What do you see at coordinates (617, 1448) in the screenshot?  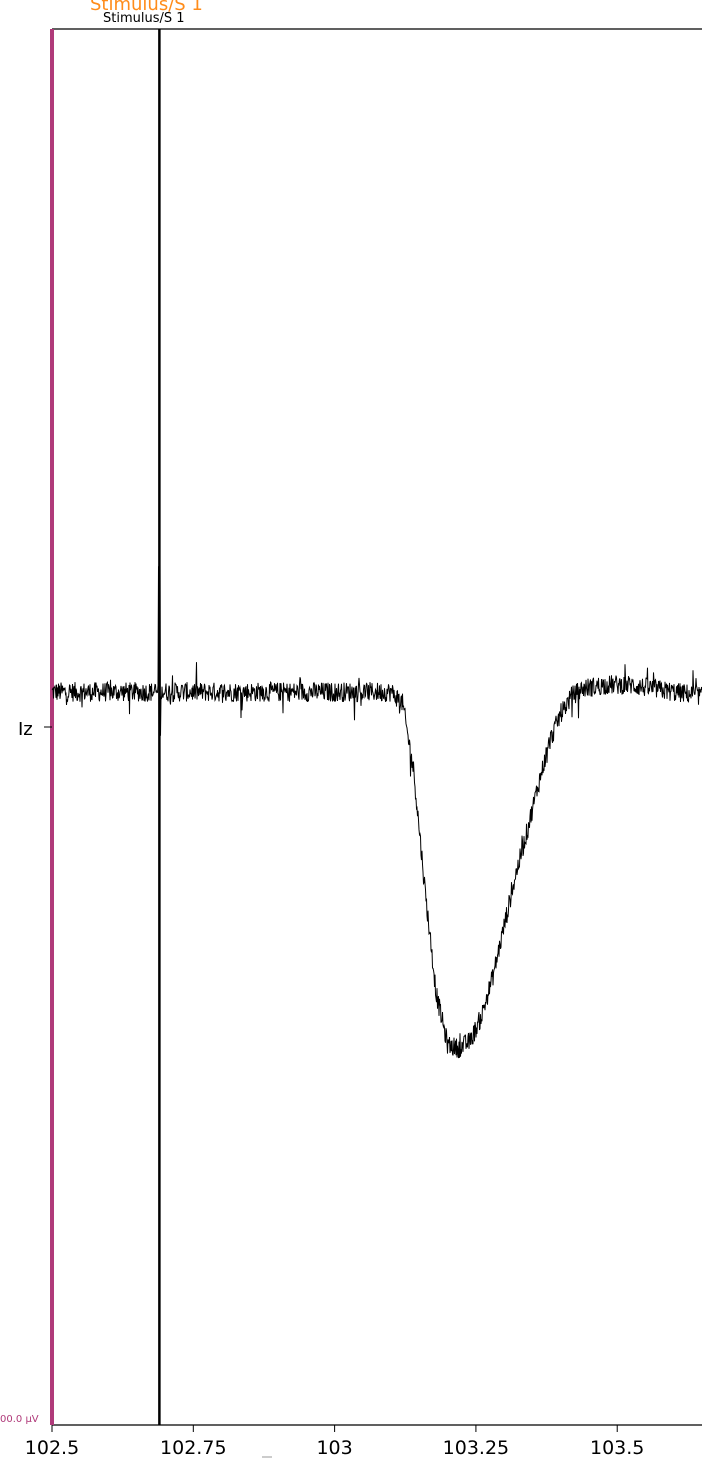 I see `x-tick-label: 103.5` at bounding box center [617, 1448].